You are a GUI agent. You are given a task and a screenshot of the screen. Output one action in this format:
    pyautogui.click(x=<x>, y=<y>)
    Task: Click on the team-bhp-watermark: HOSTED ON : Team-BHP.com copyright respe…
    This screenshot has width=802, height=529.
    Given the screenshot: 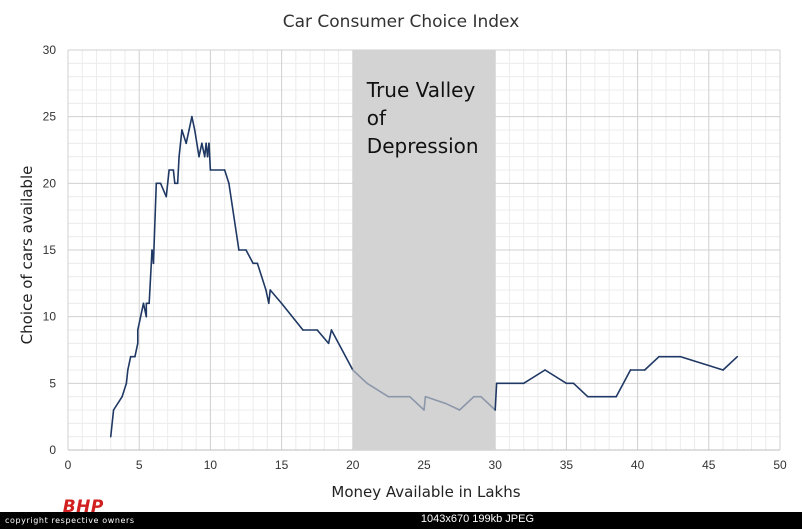 What is the action you would take?
    pyautogui.click(x=102, y=508)
    